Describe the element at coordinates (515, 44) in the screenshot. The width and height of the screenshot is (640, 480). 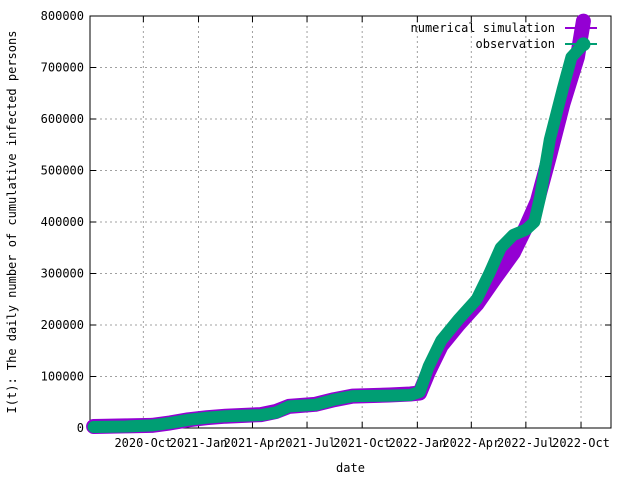
I see `legend-label: observation` at that location.